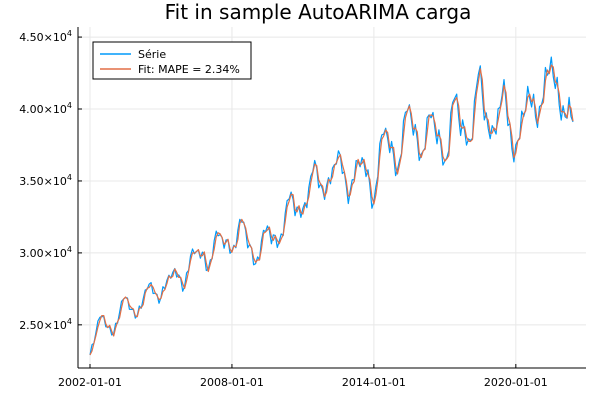  What do you see at coordinates (303, 382) in the screenshot?
I see `x-tick-labels: 2002-01-01 2008-01-01 2014-01-01 2020-01-01` at bounding box center [303, 382].